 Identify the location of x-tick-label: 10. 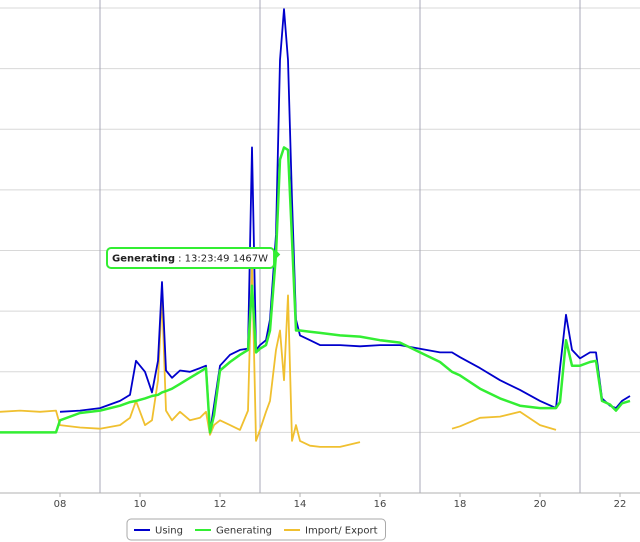
(140, 504).